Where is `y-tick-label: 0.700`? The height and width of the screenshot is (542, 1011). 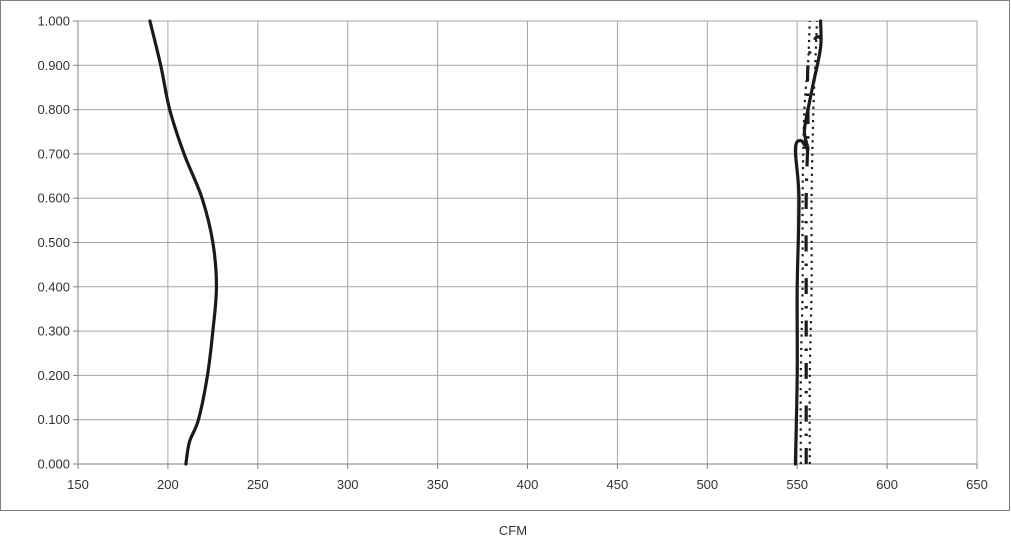
y-tick-label: 0.700 is located at coordinates (53, 153).